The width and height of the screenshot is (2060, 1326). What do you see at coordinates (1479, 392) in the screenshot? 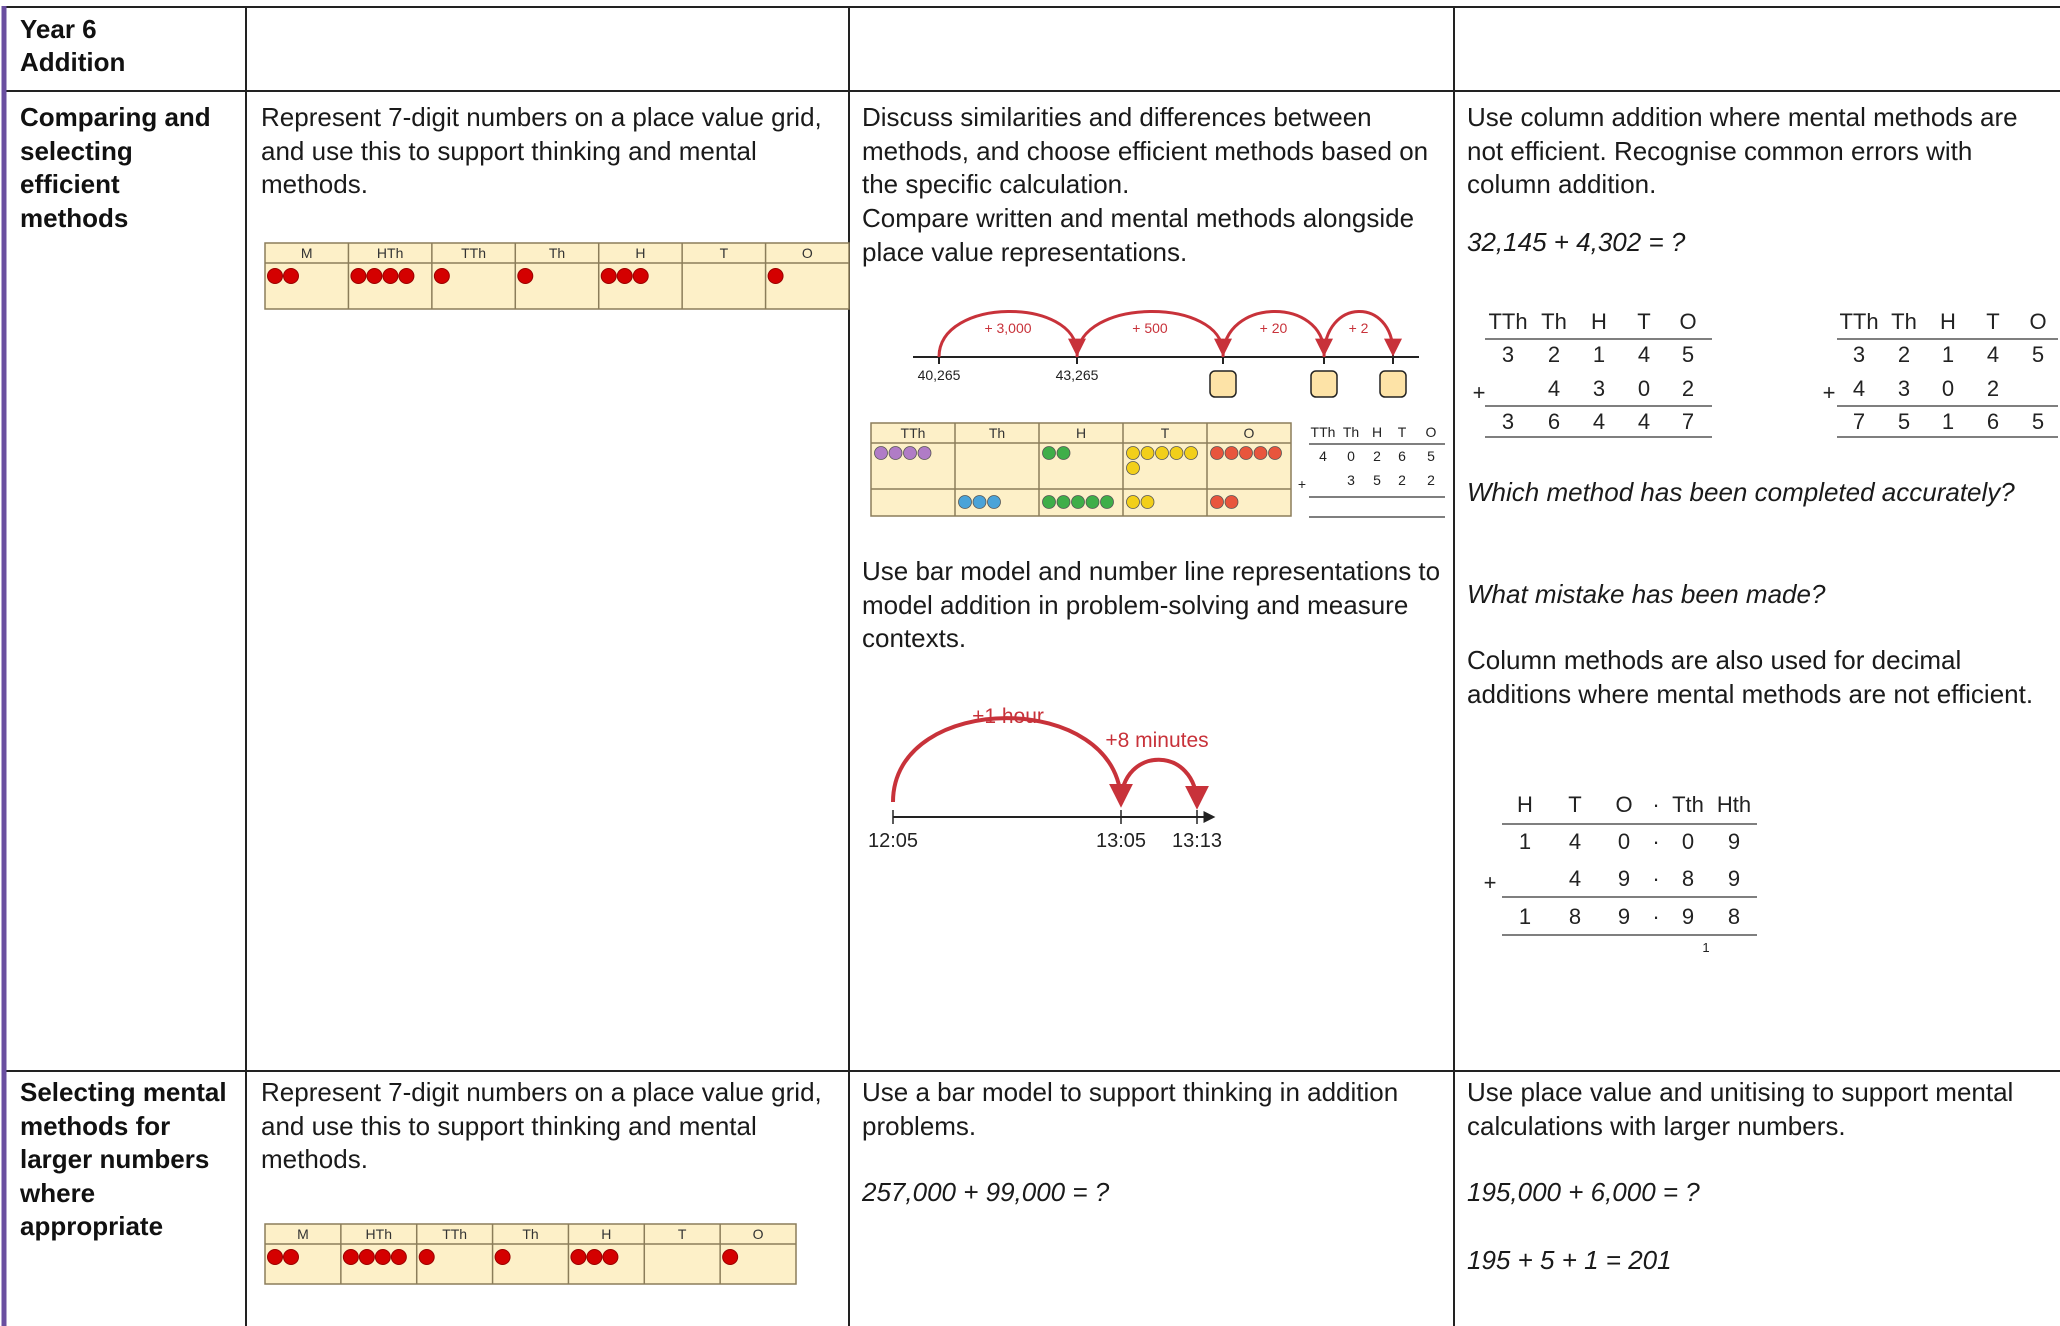
I see `plus-sign: +` at bounding box center [1479, 392].